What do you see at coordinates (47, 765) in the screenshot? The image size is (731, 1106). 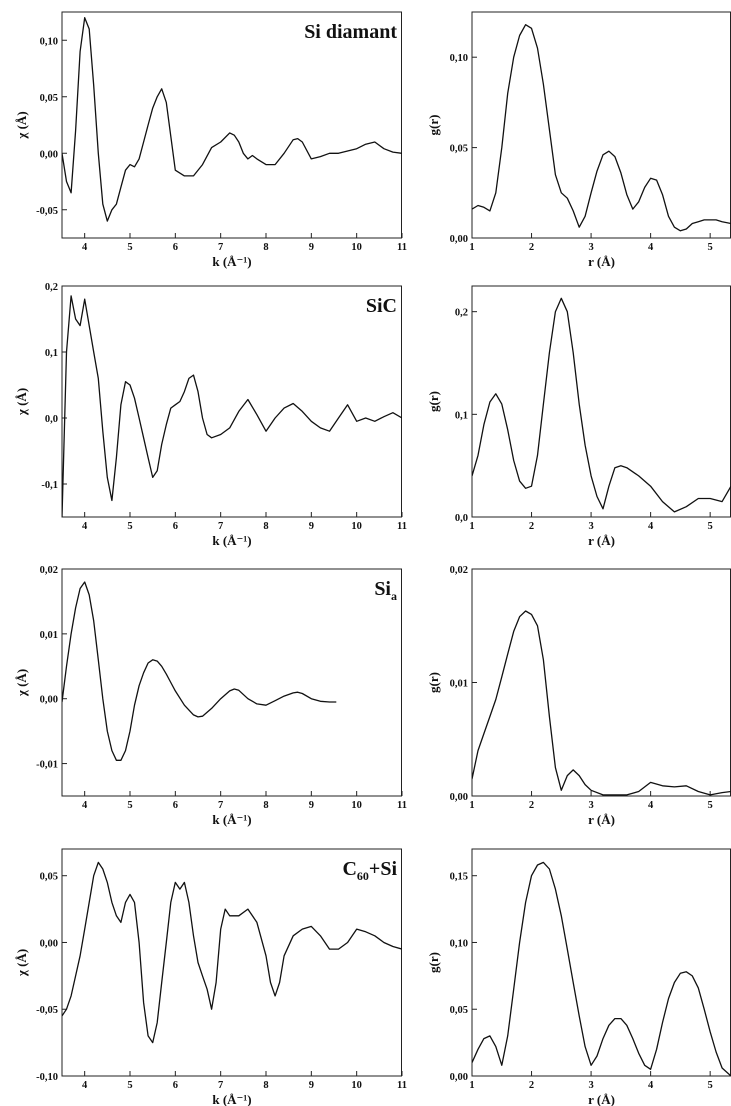 I see `y-tick-label: -0,01` at bounding box center [47, 765].